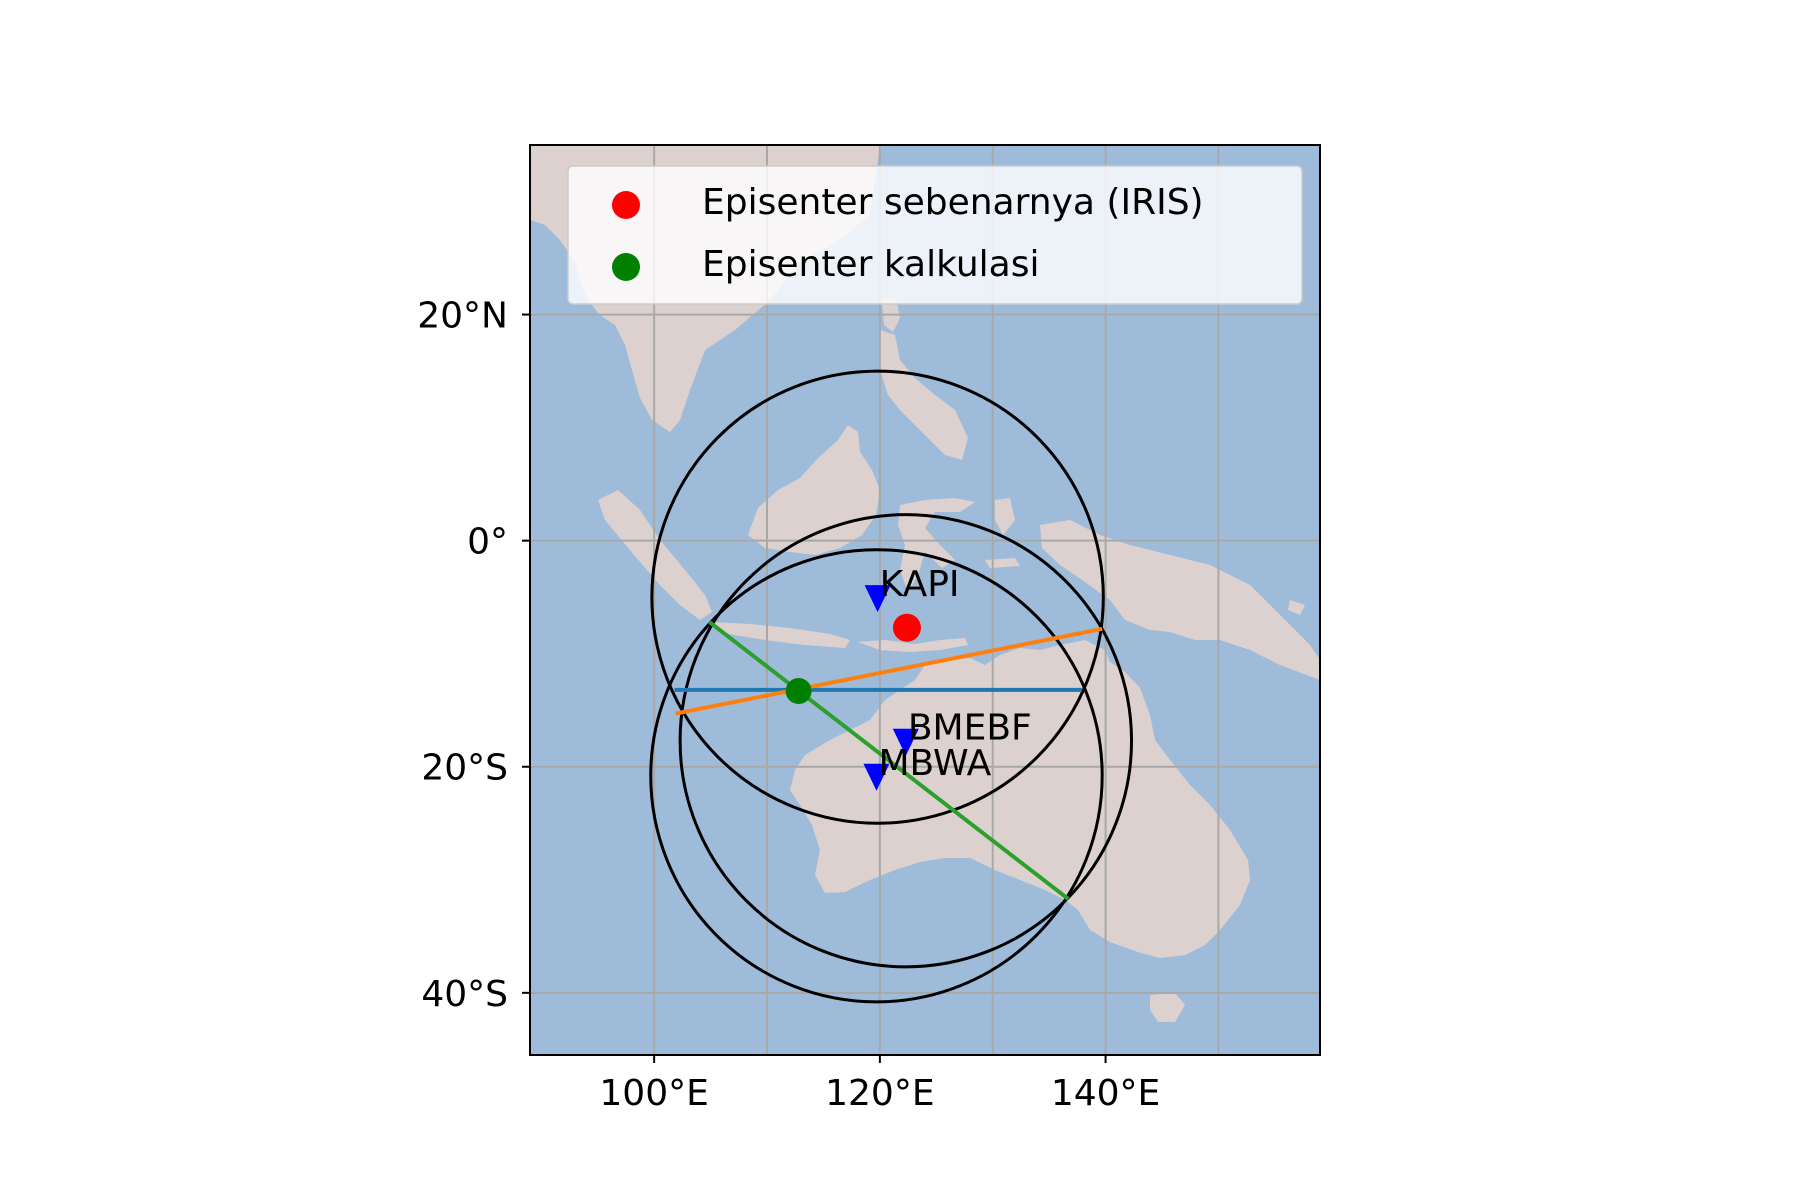  Describe the element at coordinates (781, 635) in the screenshot. I see `land-java` at that location.